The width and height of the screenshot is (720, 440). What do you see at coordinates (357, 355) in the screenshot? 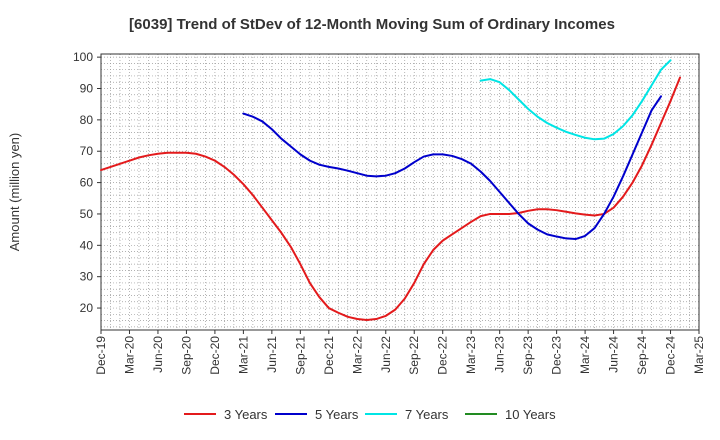
I see `x-tick-label: Mar-22` at bounding box center [357, 355].